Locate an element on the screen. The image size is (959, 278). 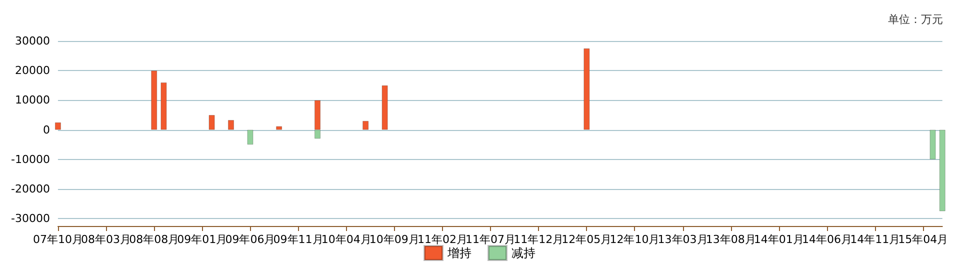
x-tick-label: 10年09月 is located at coordinates (394, 239).